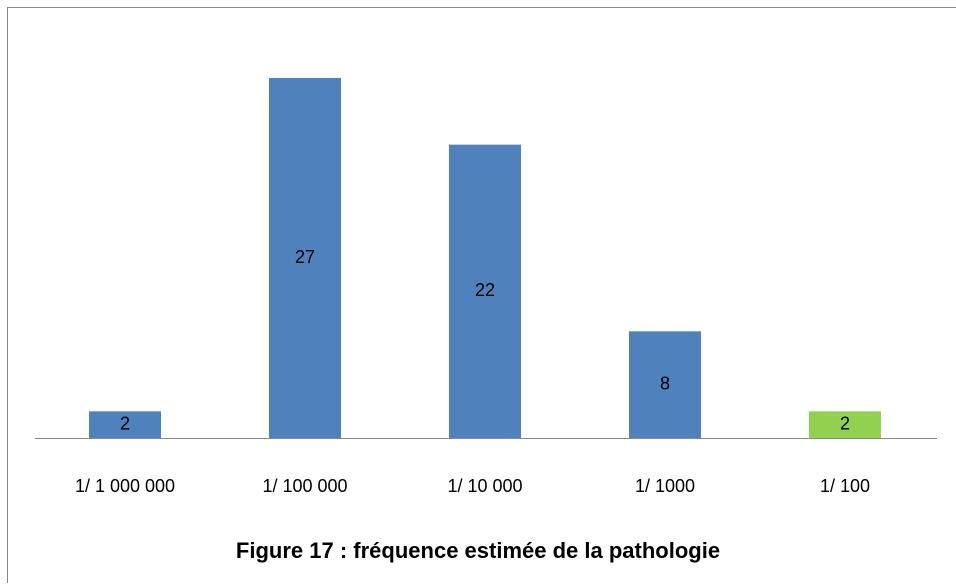 This screenshot has height=588, width=956. What do you see at coordinates (305, 257) in the screenshot?
I see `data-label: 27` at bounding box center [305, 257].